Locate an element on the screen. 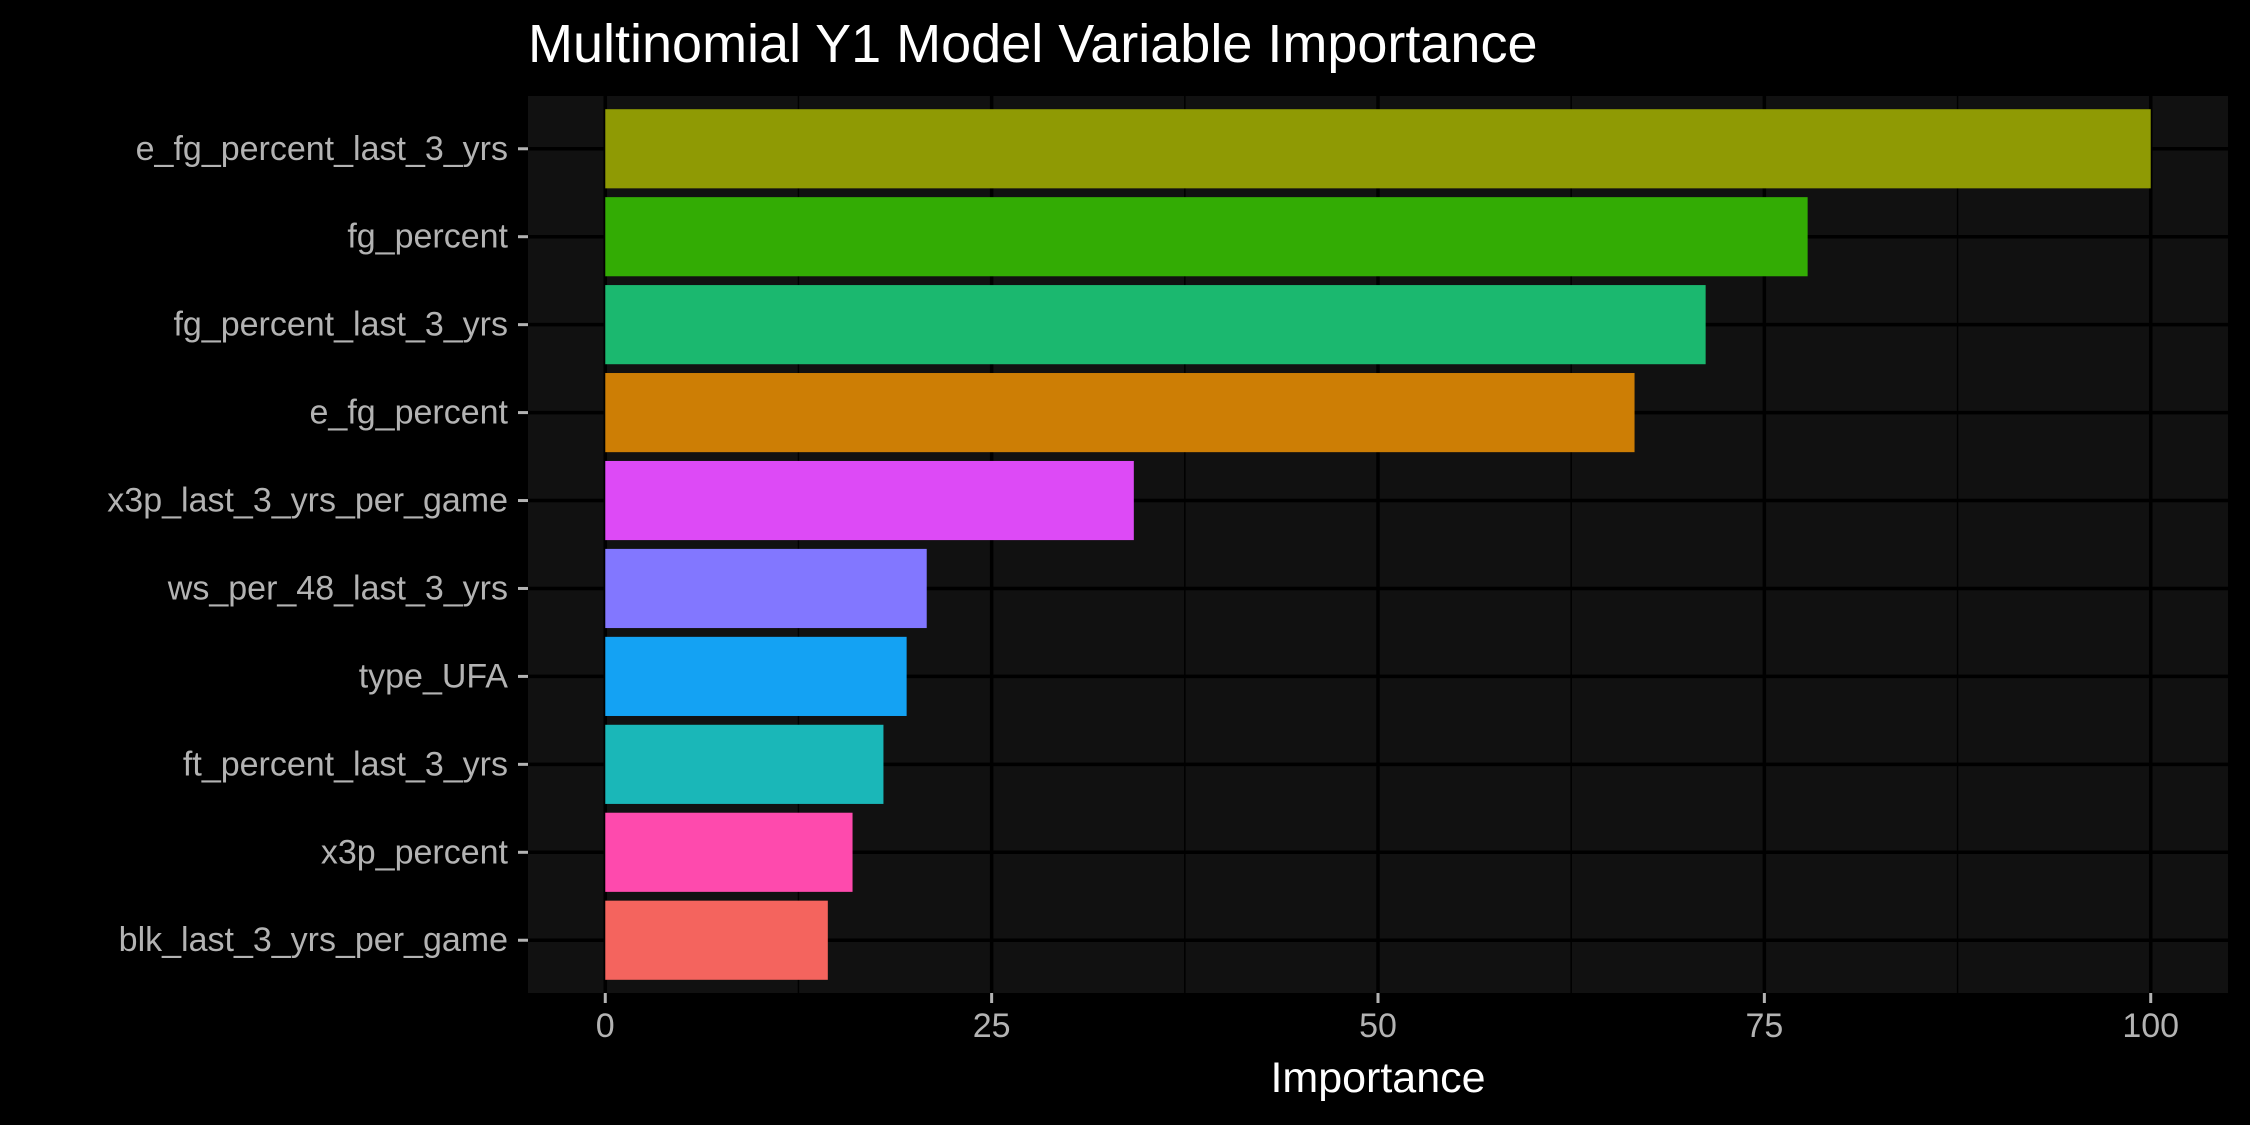  y-tick-label: ft_percent_last_3_yrs is located at coordinates (345, 764).